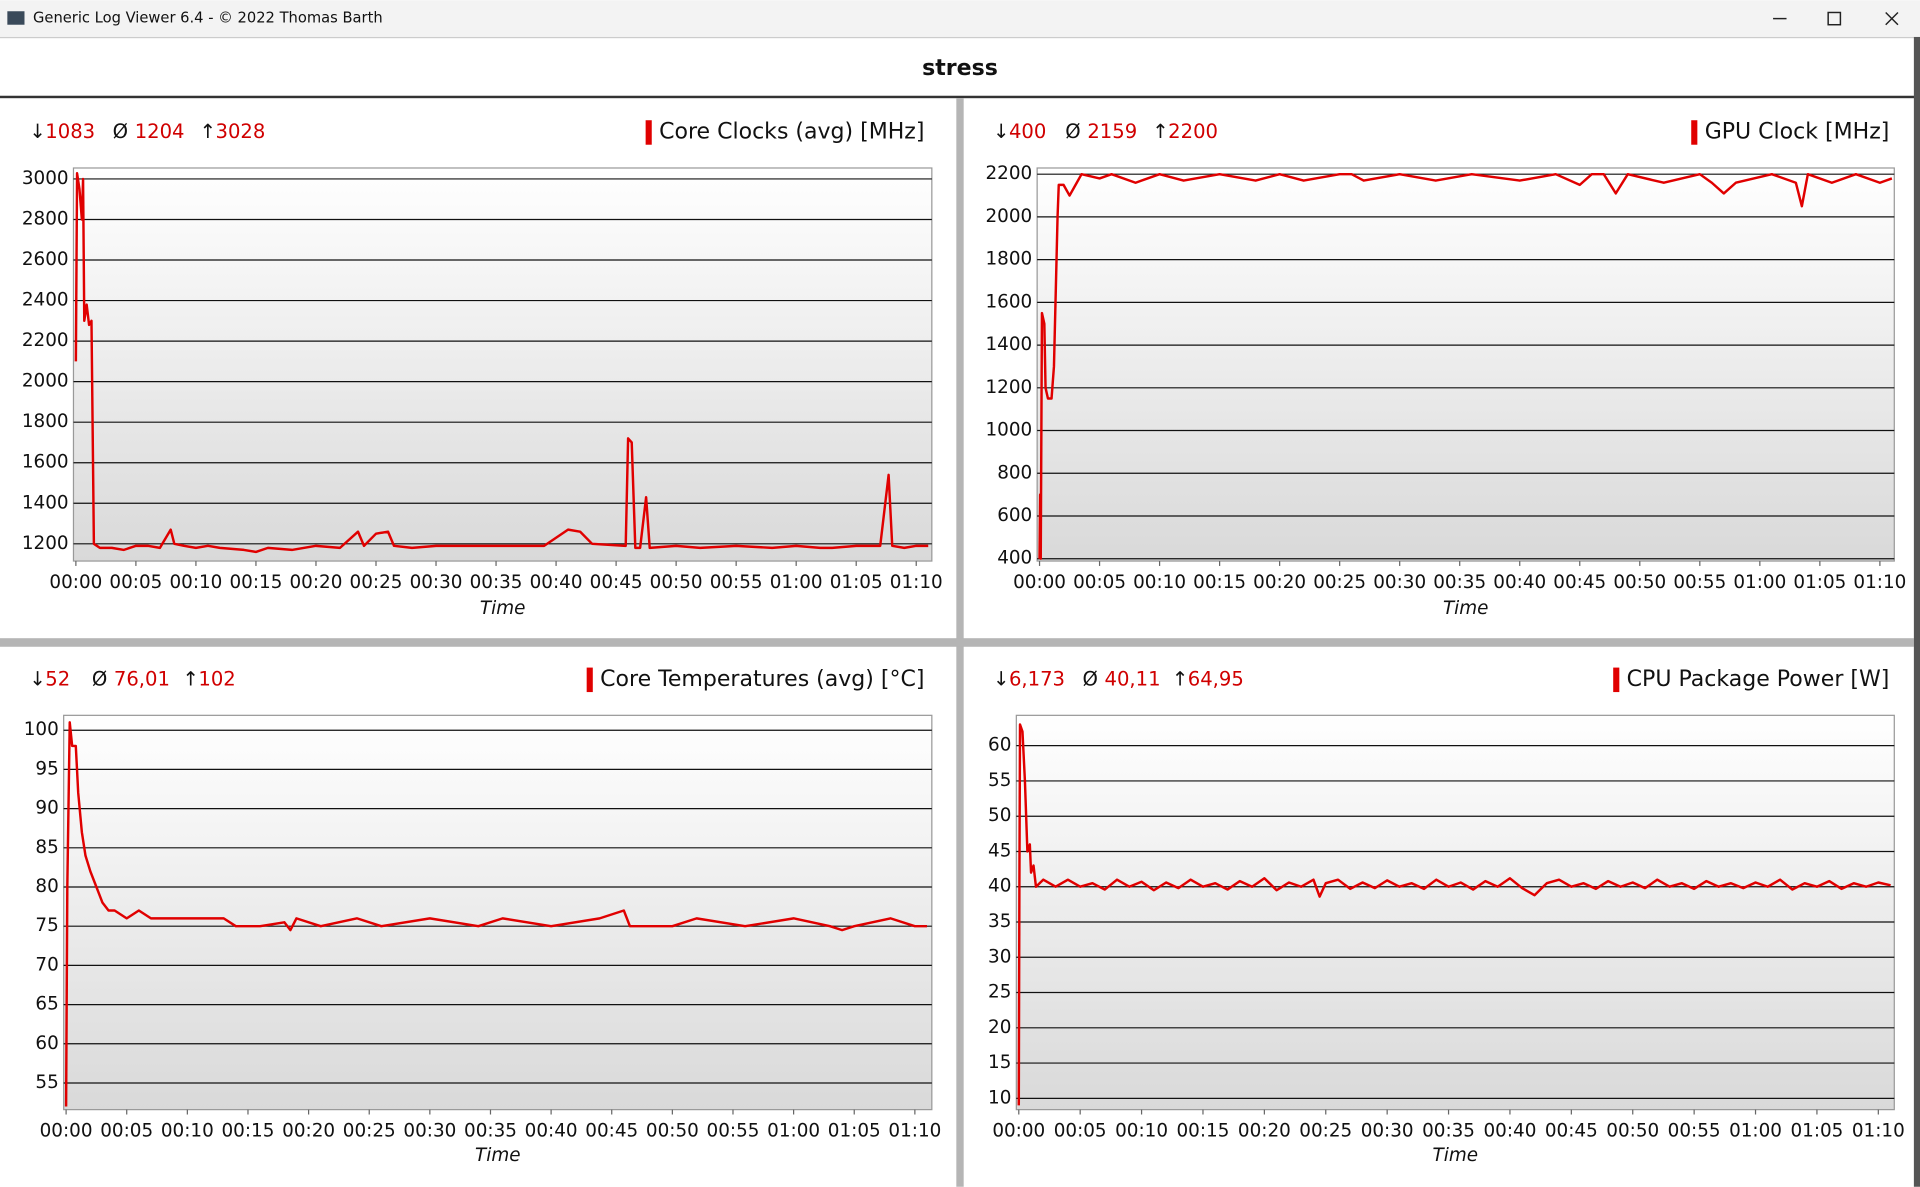 The height and width of the screenshot is (1187, 1920). Describe the element at coordinates (46, 847) in the screenshot. I see `y-tick-label: 85` at that location.